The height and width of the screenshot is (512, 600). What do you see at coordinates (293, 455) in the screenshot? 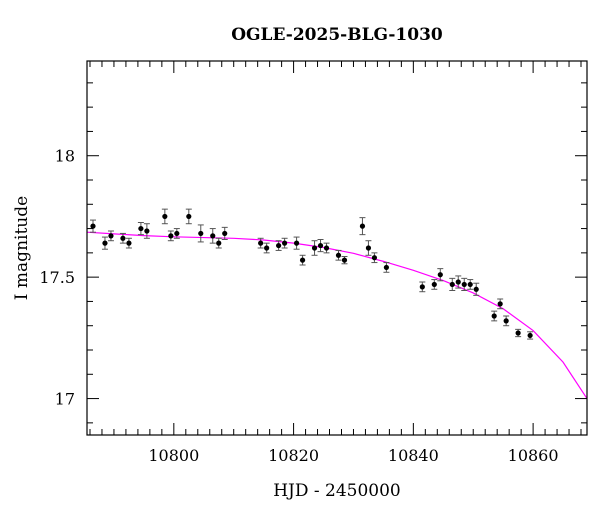
I see `x-tick-label: 10820` at bounding box center [293, 455].